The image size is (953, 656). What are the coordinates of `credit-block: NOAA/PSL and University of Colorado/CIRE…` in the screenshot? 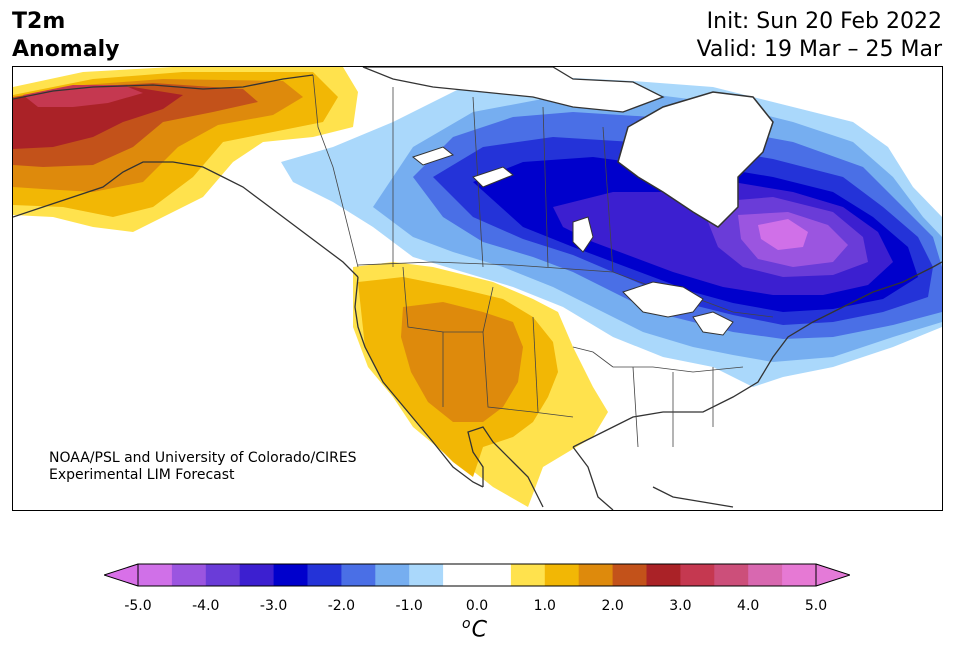 It's located at (203, 467).